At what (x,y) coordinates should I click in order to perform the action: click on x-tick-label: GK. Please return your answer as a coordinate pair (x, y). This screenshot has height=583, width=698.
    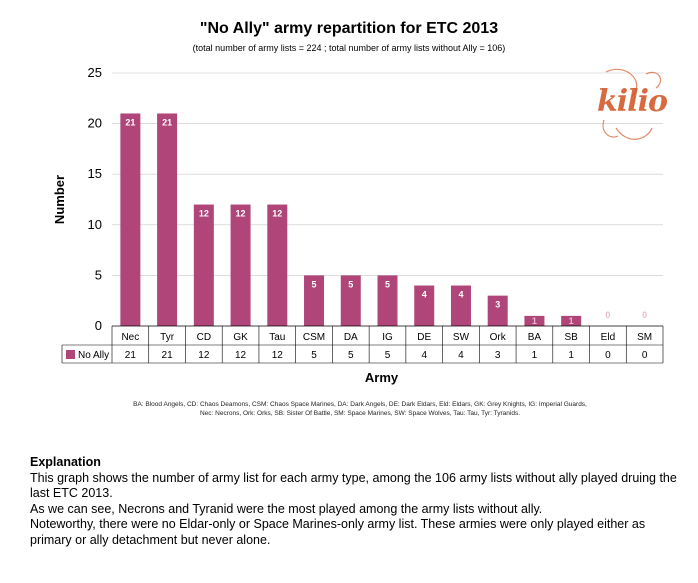
    Looking at the image, I should click on (240, 337).